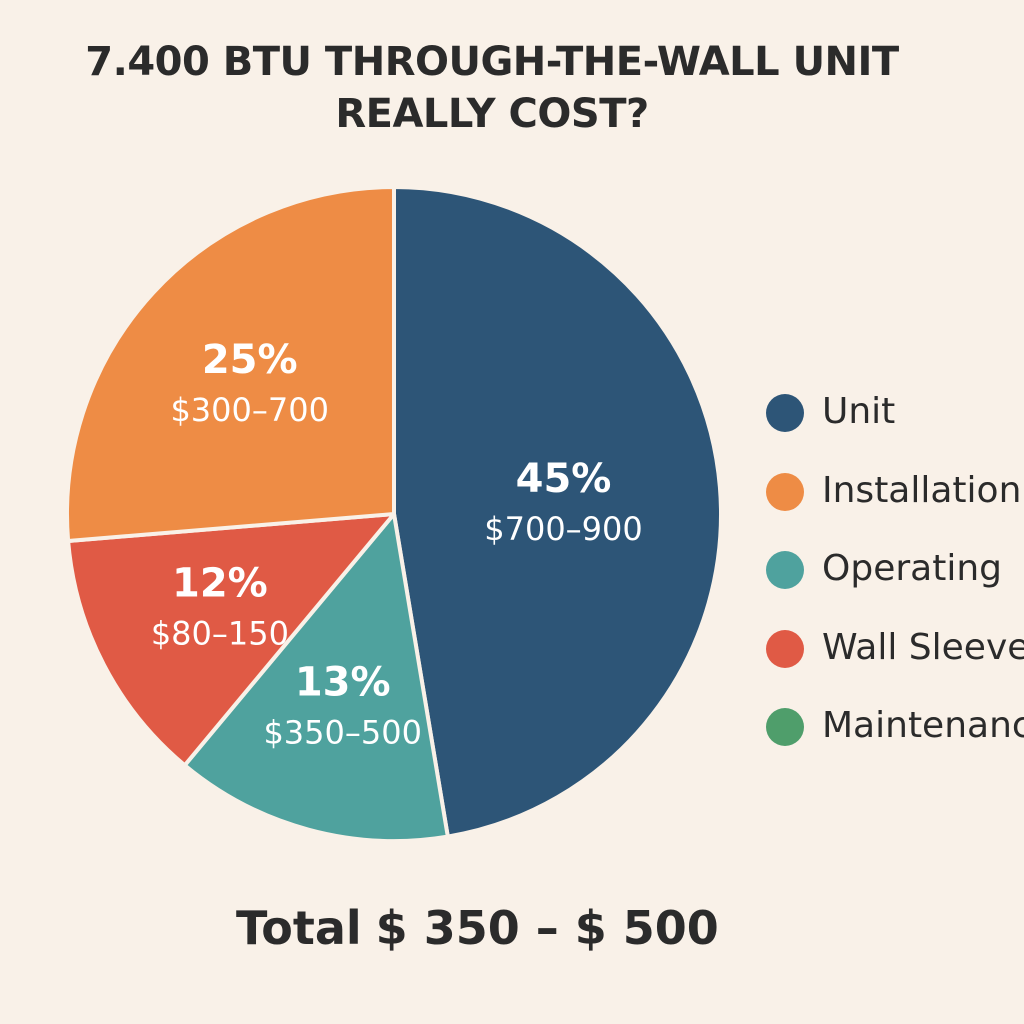  I want to click on slice-range-label-operating: $350–500, so click(342, 732).